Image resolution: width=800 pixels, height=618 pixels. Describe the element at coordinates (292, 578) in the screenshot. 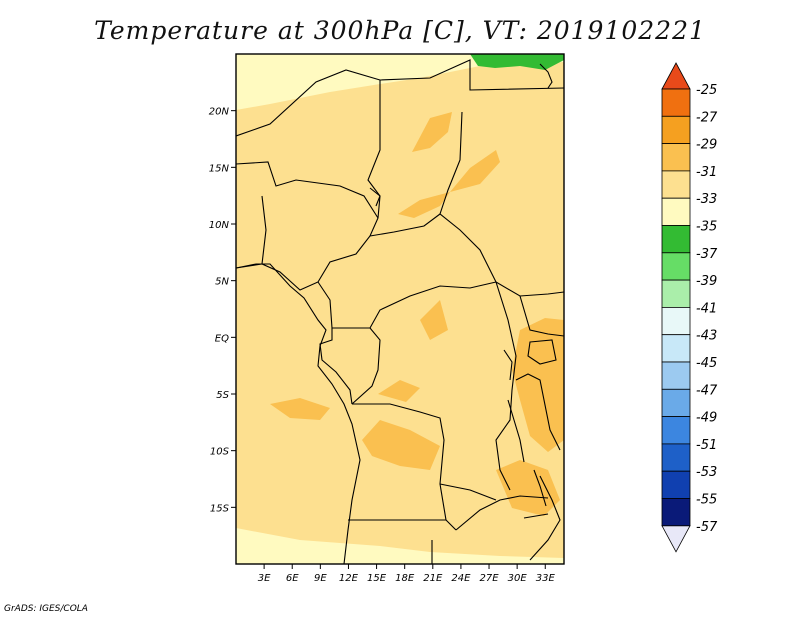

I see `lon-tick-label: 6E` at that location.